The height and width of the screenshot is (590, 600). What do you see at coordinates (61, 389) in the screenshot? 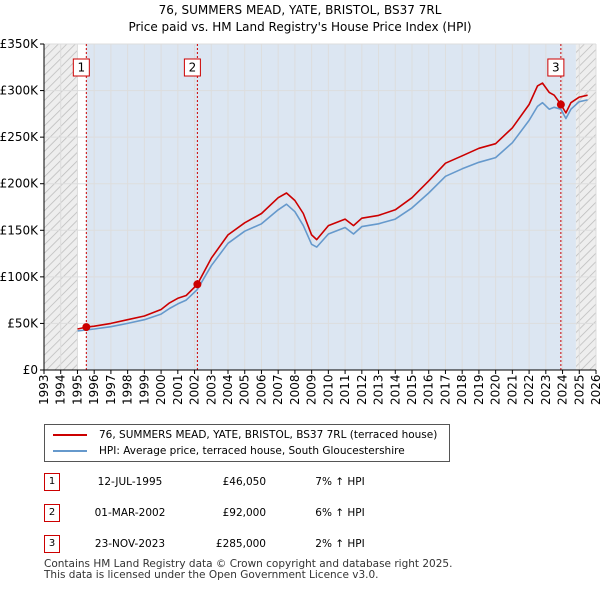
I see `x-tick-label: 1994` at bounding box center [61, 389].